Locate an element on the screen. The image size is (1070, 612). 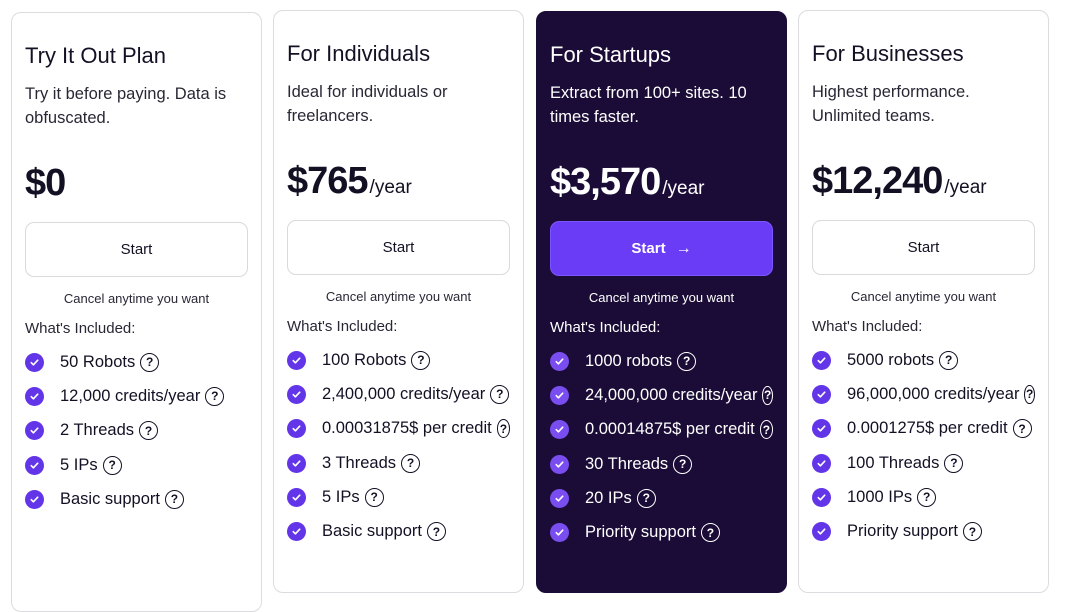
plan-title: For Startups is located at coordinates (611, 54).